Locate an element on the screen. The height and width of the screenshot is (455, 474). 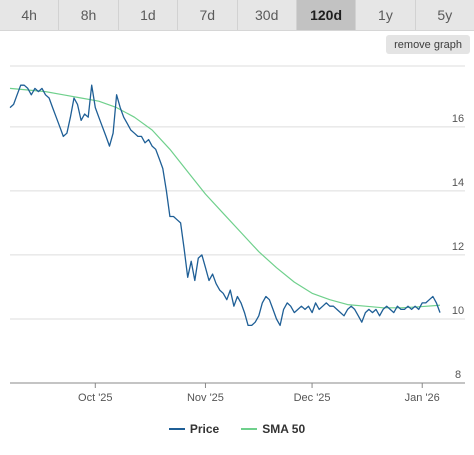
legend-label: Price is located at coordinates (204, 429).